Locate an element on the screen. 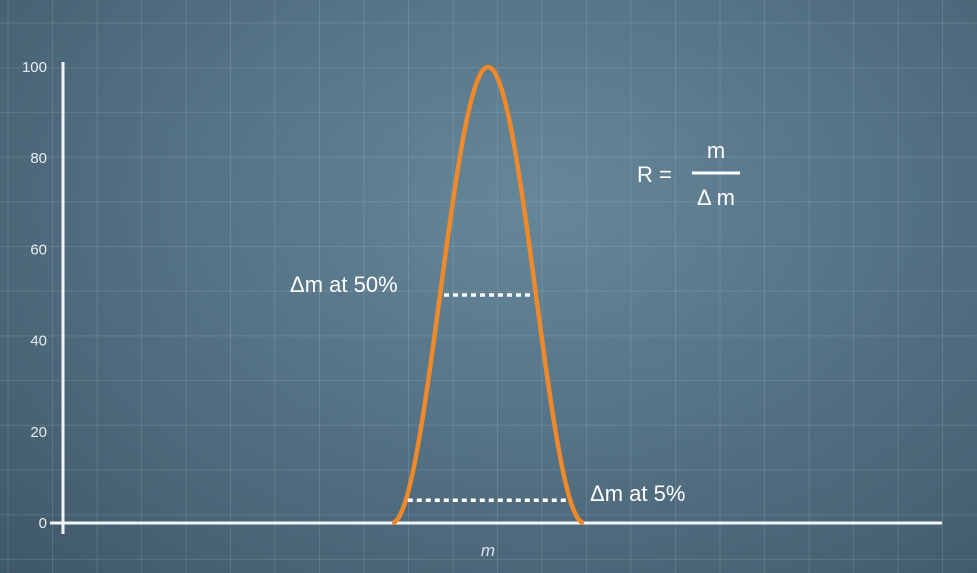 The height and width of the screenshot is (573, 977). x-axis-label: m is located at coordinates (488, 550).